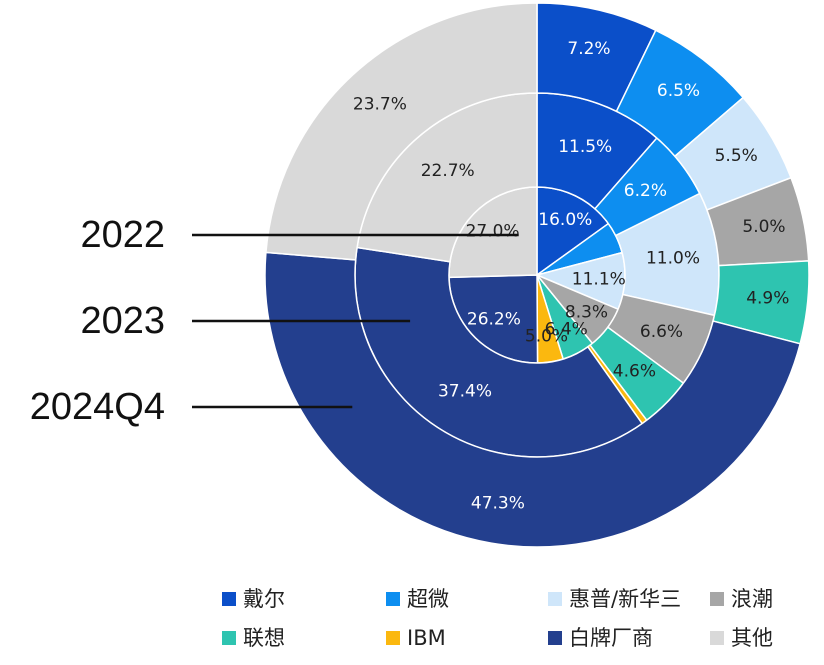 The image size is (824, 665). What do you see at coordinates (355, 321) in the screenshot?
I see `year-leader-lines` at bounding box center [355, 321].